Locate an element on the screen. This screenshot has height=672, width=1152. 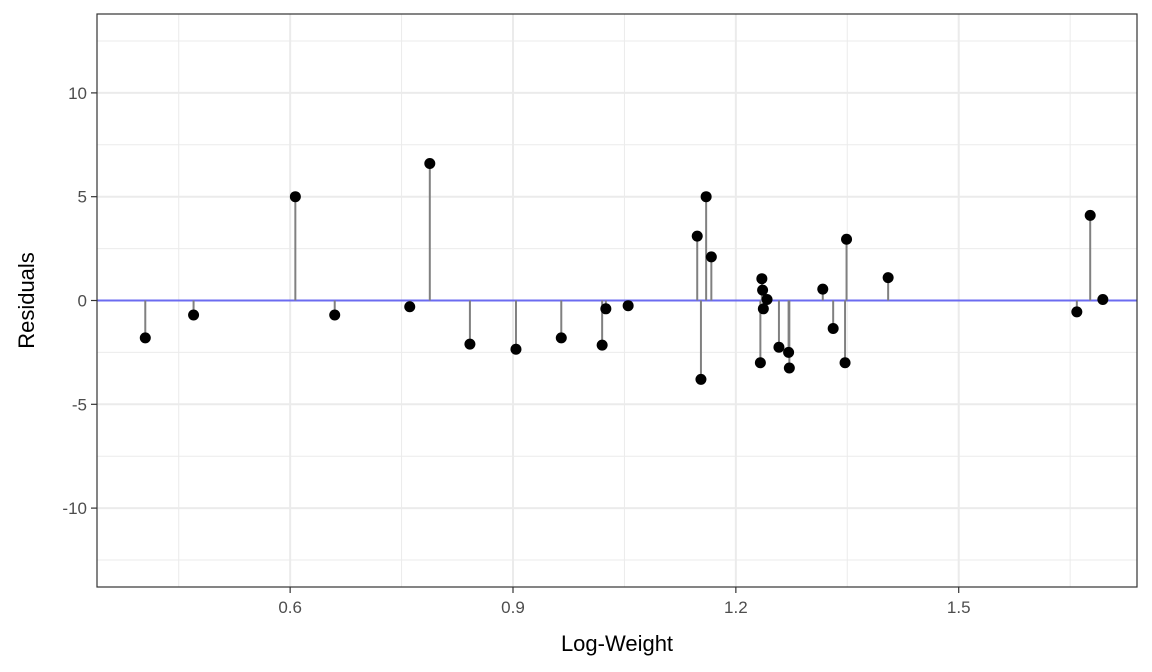
x-axis-title: Log-Weight is located at coordinates (617, 643).